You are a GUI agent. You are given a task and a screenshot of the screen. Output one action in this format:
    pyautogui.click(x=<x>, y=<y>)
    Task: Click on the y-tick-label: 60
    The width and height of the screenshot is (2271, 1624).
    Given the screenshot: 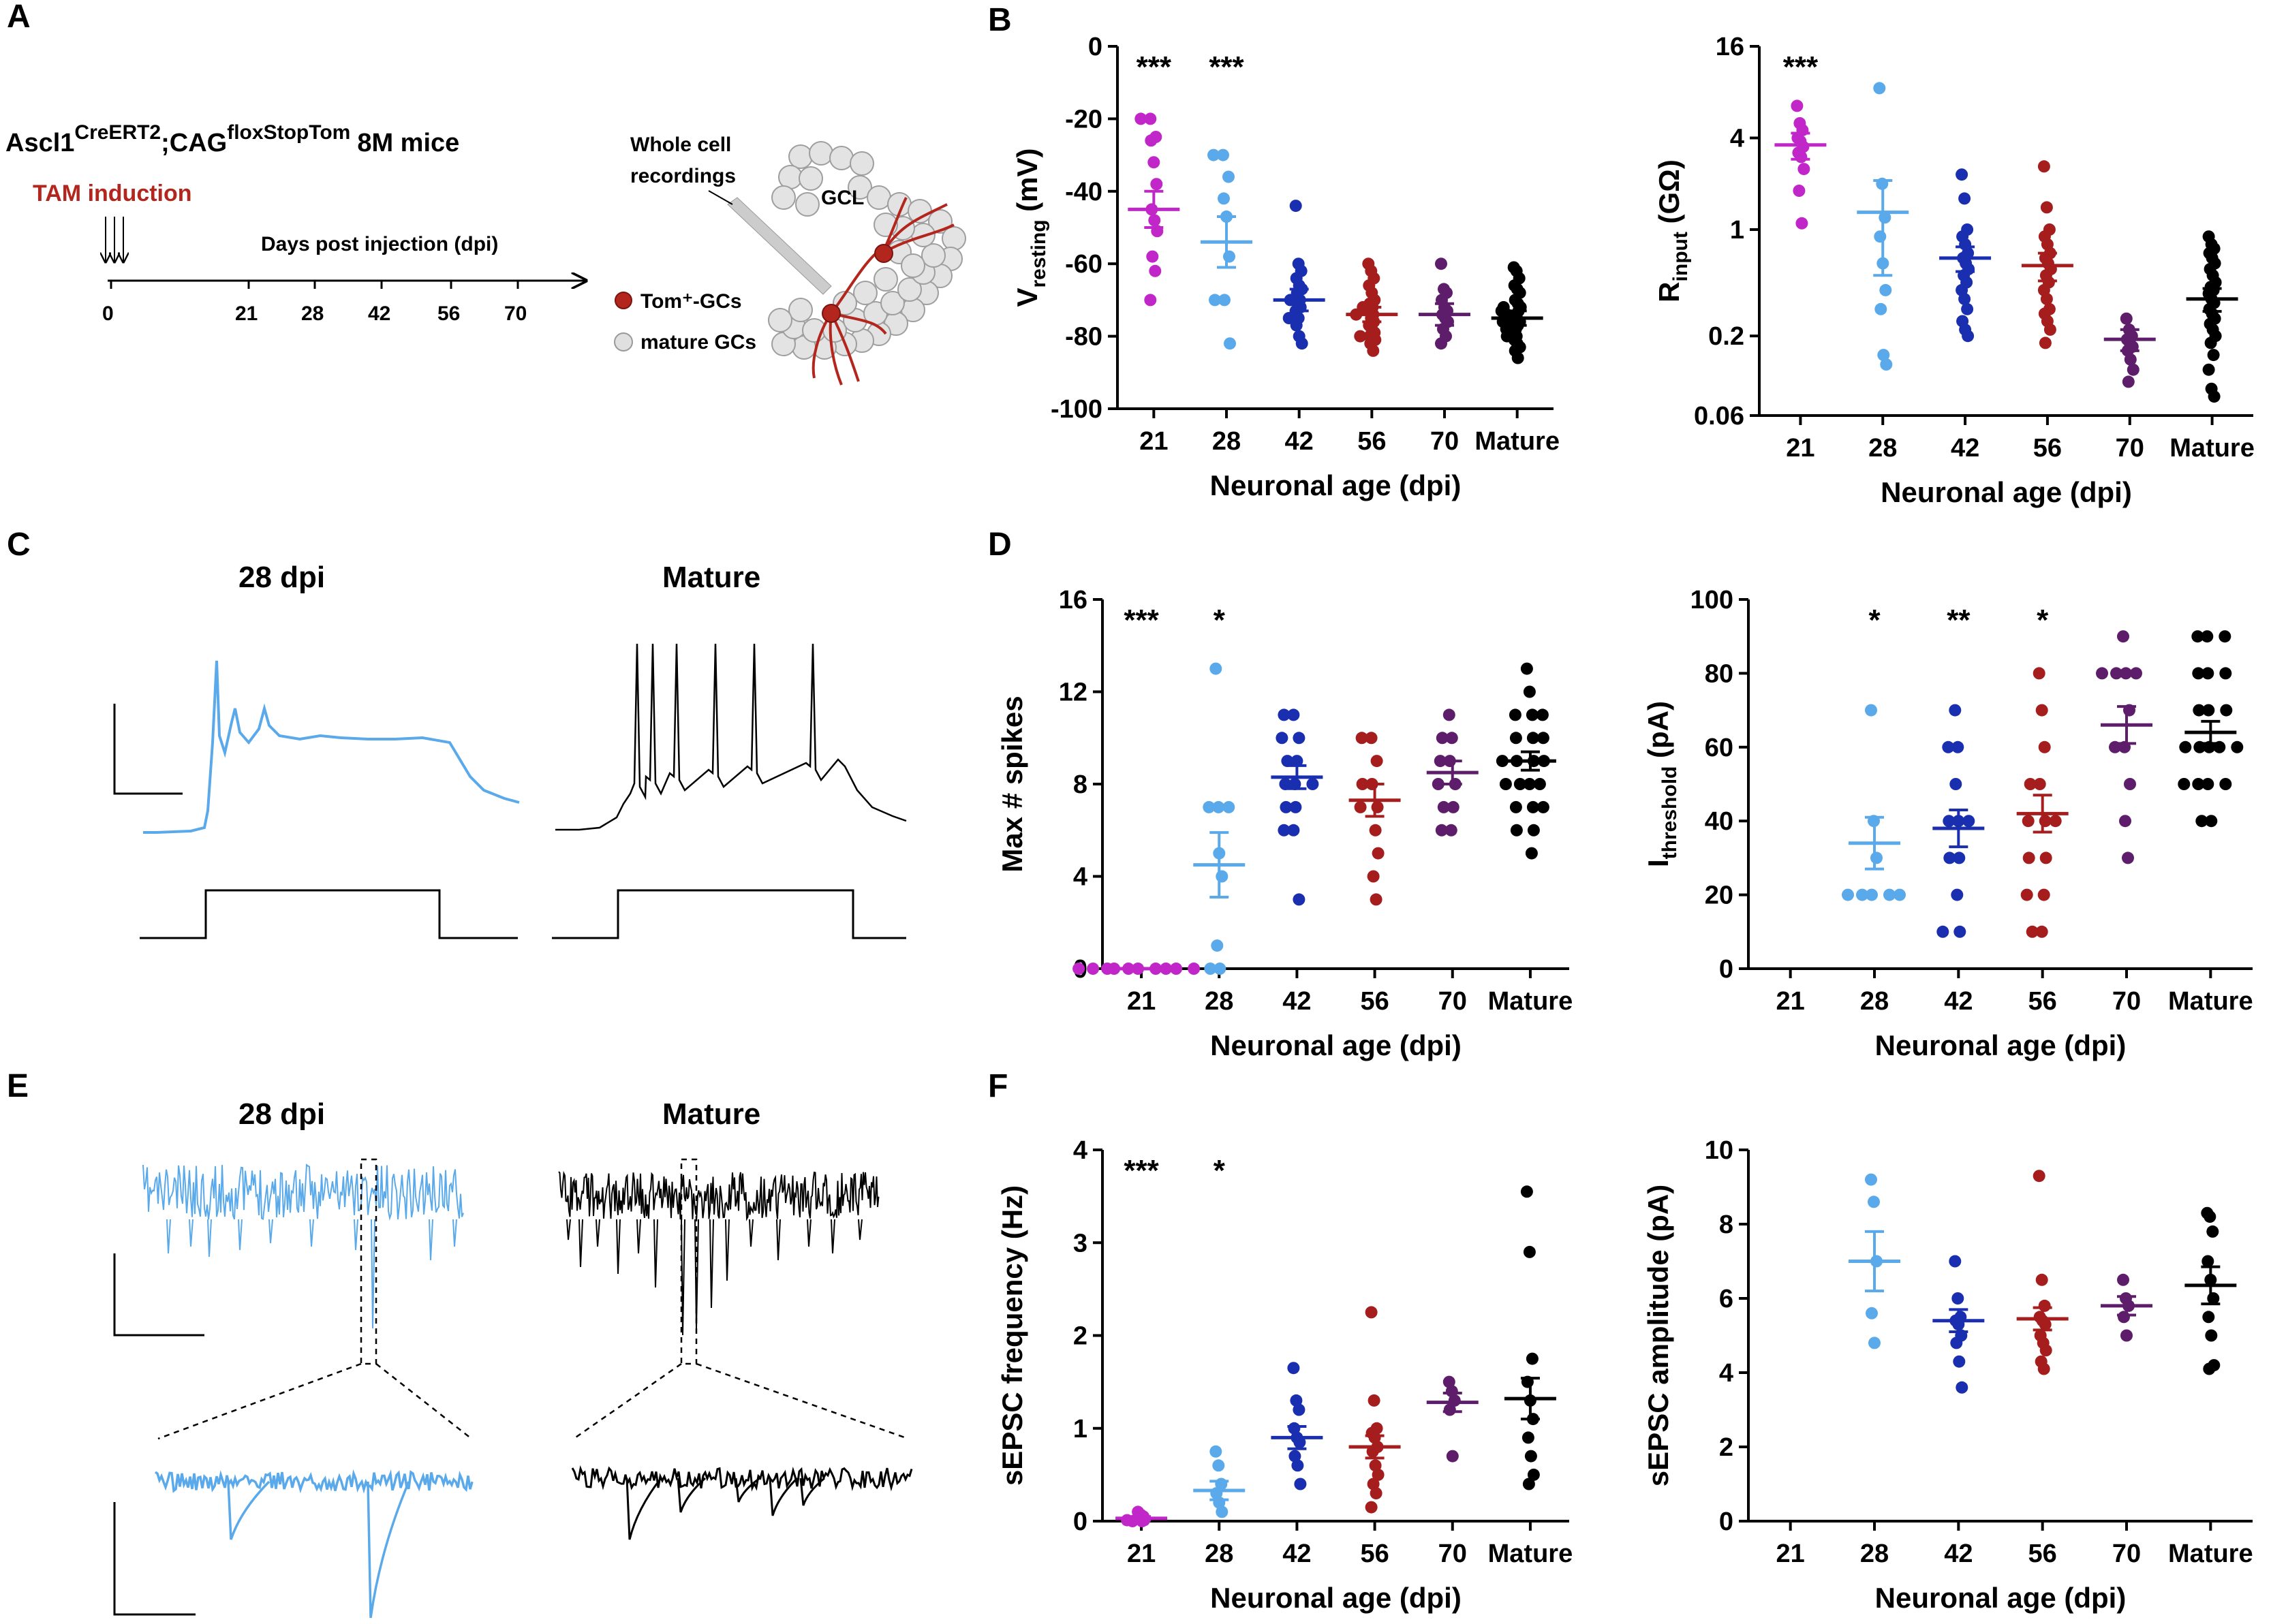 What is the action you would take?
    pyautogui.click(x=1719, y=748)
    